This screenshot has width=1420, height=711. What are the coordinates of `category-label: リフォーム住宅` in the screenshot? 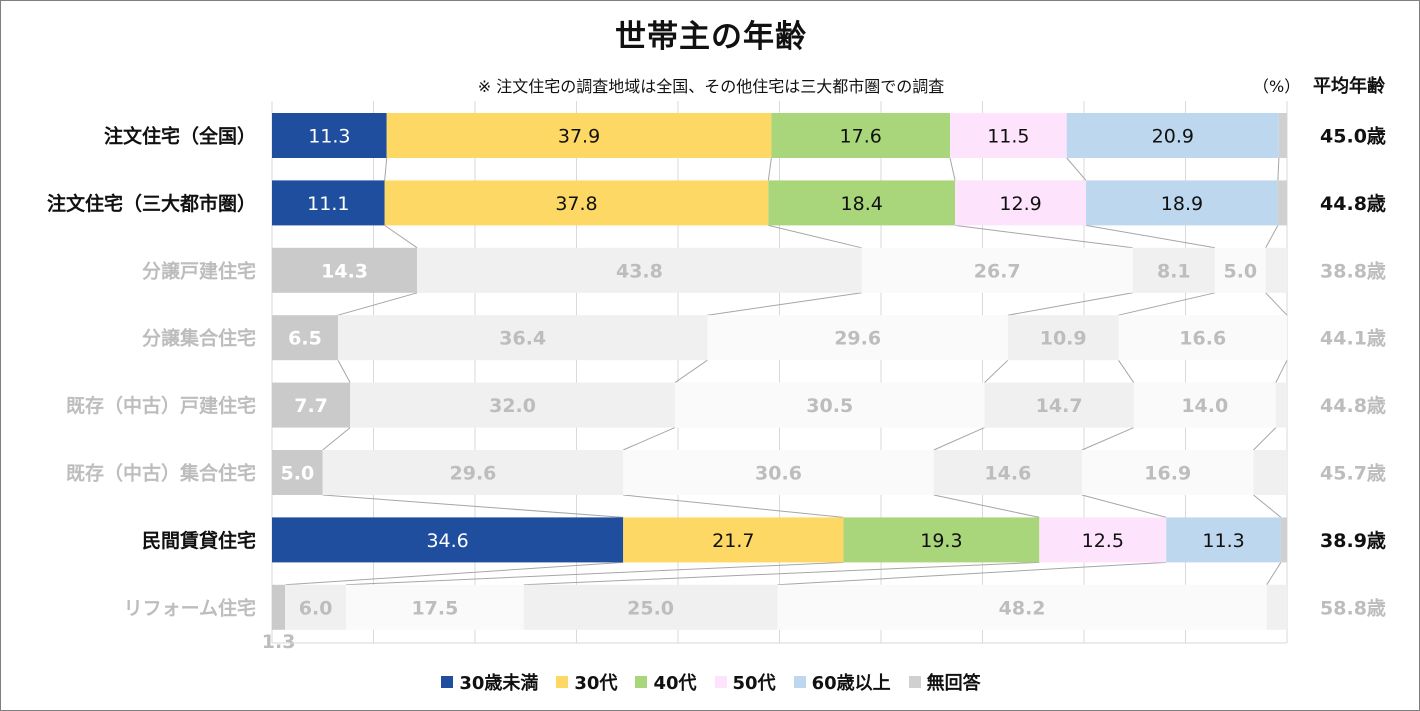 It's located at (190, 607).